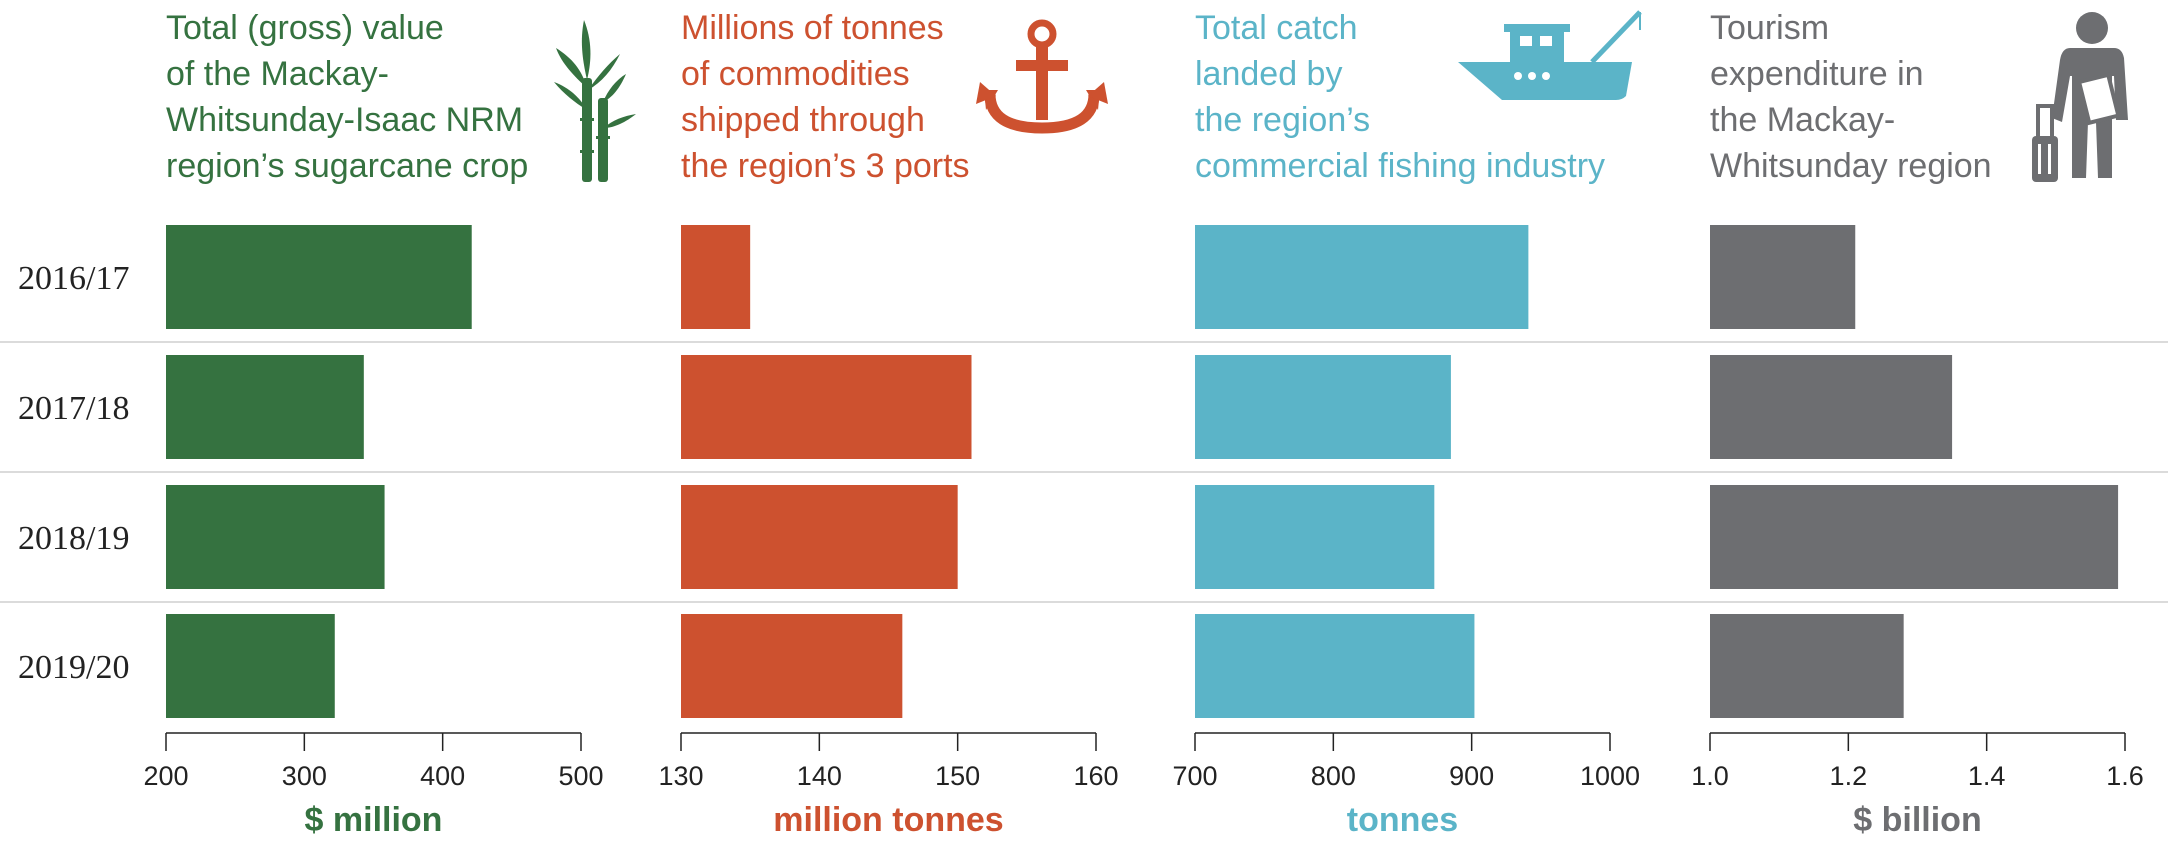 The image size is (2168, 846). I want to click on panel-title-line: Millions of tonnes, so click(812, 28).